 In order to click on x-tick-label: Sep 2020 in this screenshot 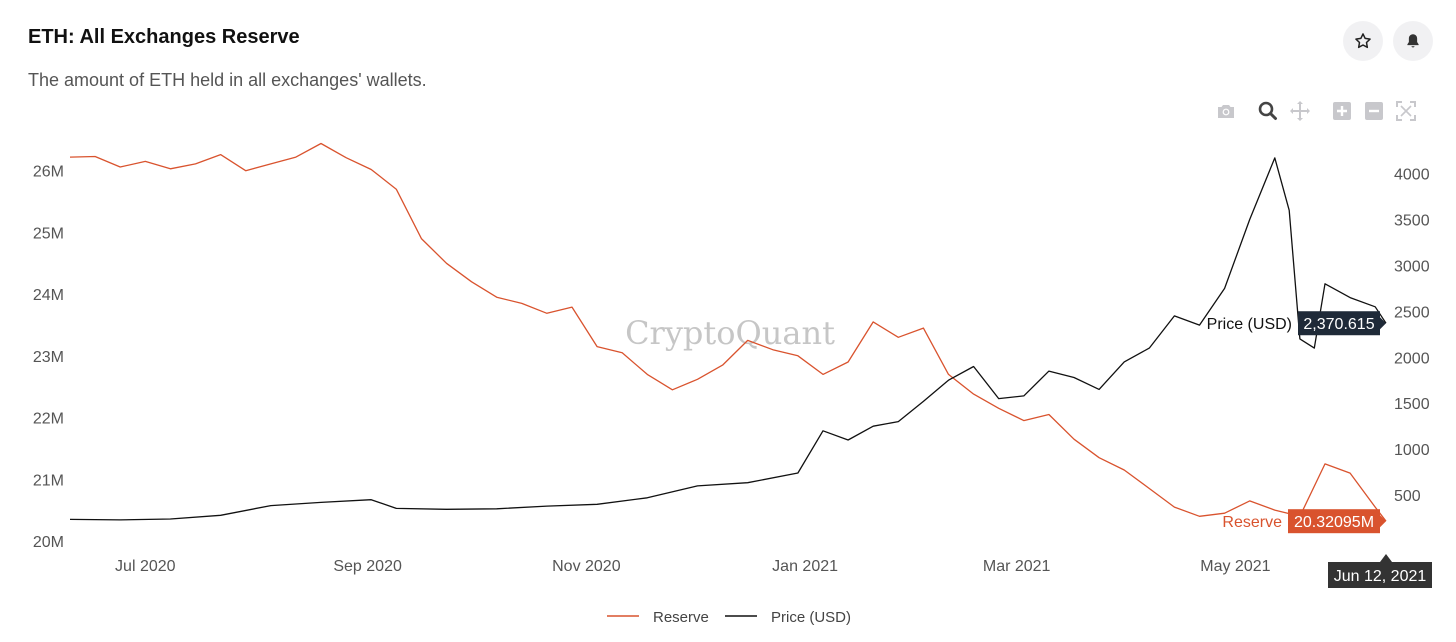, I will do `click(367, 566)`.